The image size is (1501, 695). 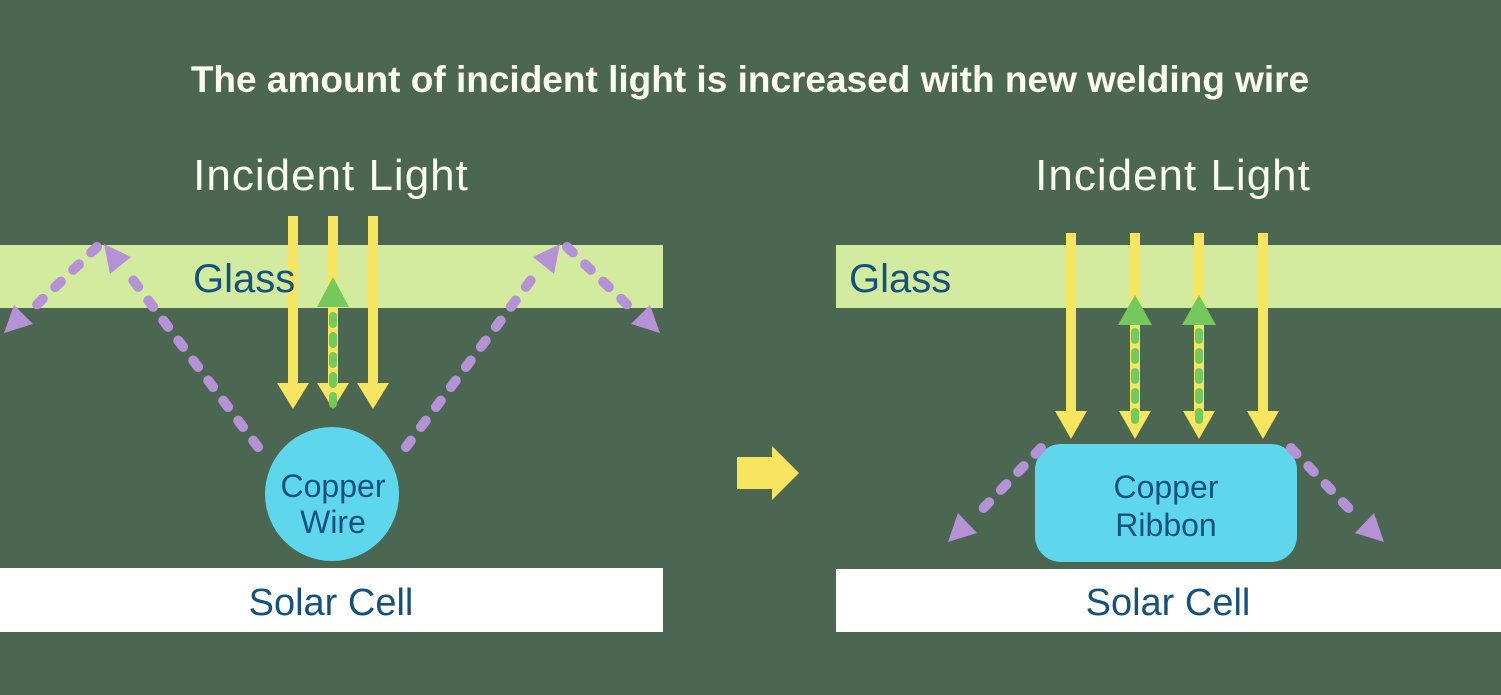 I want to click on transition-arrow-icon, so click(x=768, y=473).